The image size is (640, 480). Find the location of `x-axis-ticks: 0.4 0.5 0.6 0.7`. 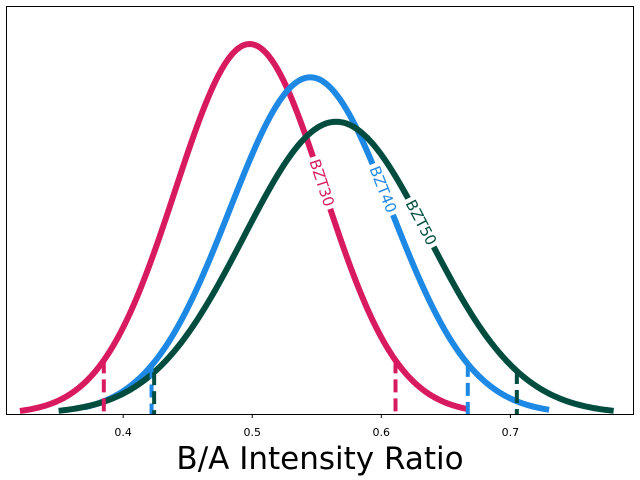

x-axis-ticks: 0.4 0.5 0.6 0.7 is located at coordinates (316, 426).